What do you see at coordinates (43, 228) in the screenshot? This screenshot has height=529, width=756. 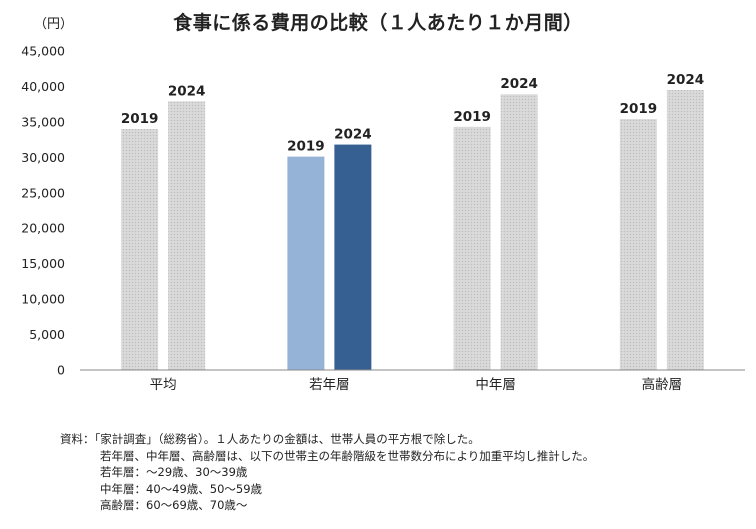 I see `y-tick-label: 20,000` at bounding box center [43, 228].